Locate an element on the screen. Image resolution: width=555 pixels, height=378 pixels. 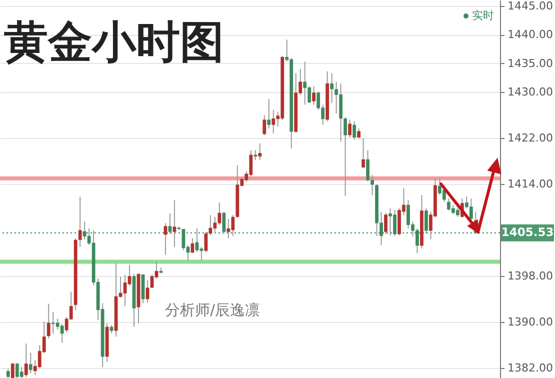
y-tick-label: 1398.00 is located at coordinates (530, 276).